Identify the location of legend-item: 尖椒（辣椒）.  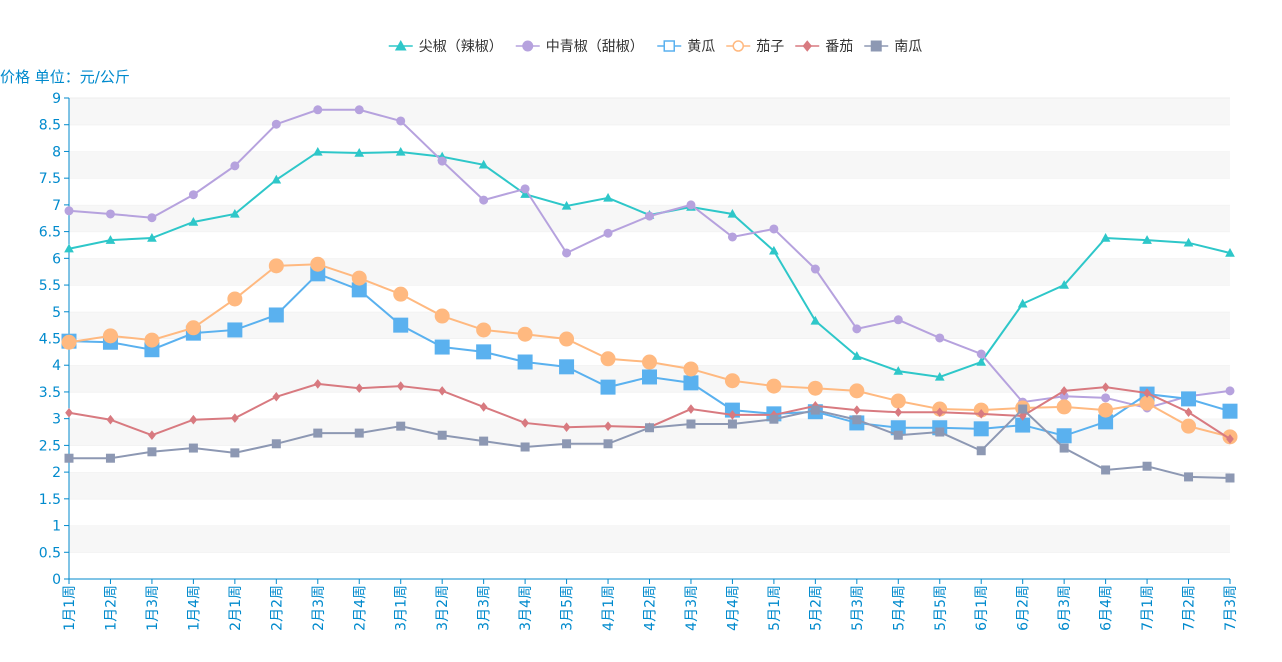
(445, 47).